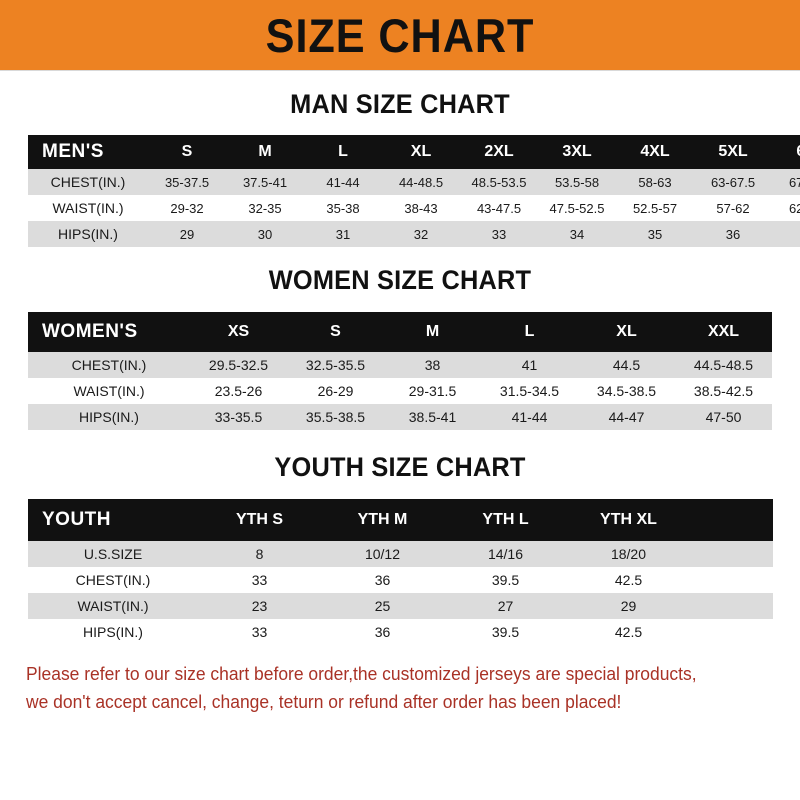 The width and height of the screenshot is (800, 800). I want to click on page-banner: SIZE CHART, so click(400, 35).